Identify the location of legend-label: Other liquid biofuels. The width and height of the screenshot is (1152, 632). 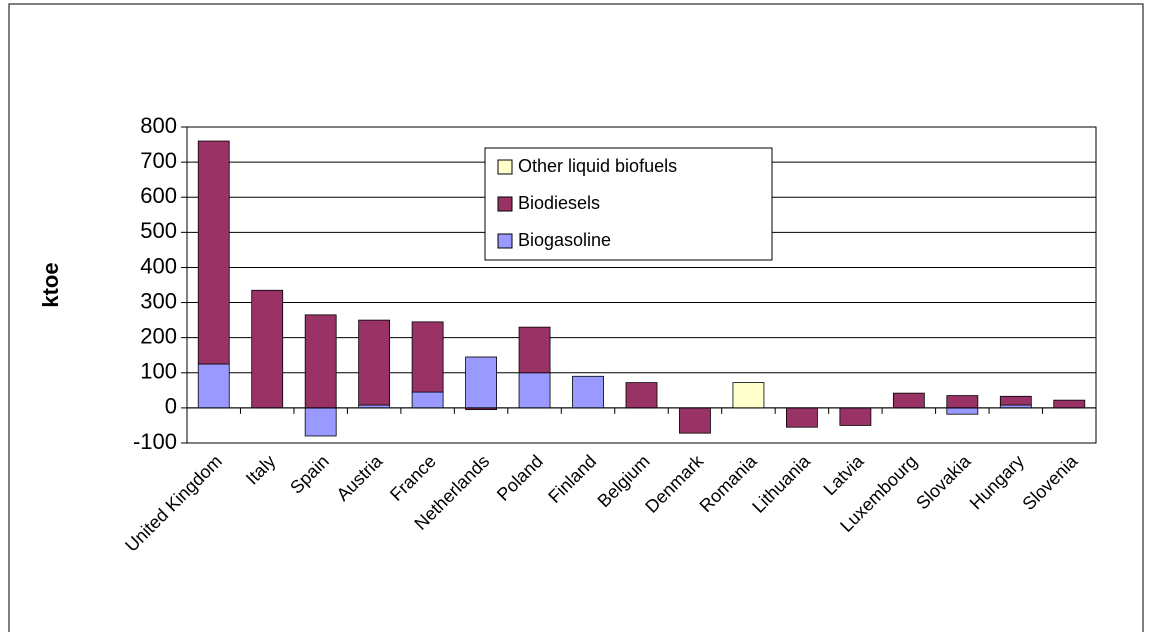
(597, 166).